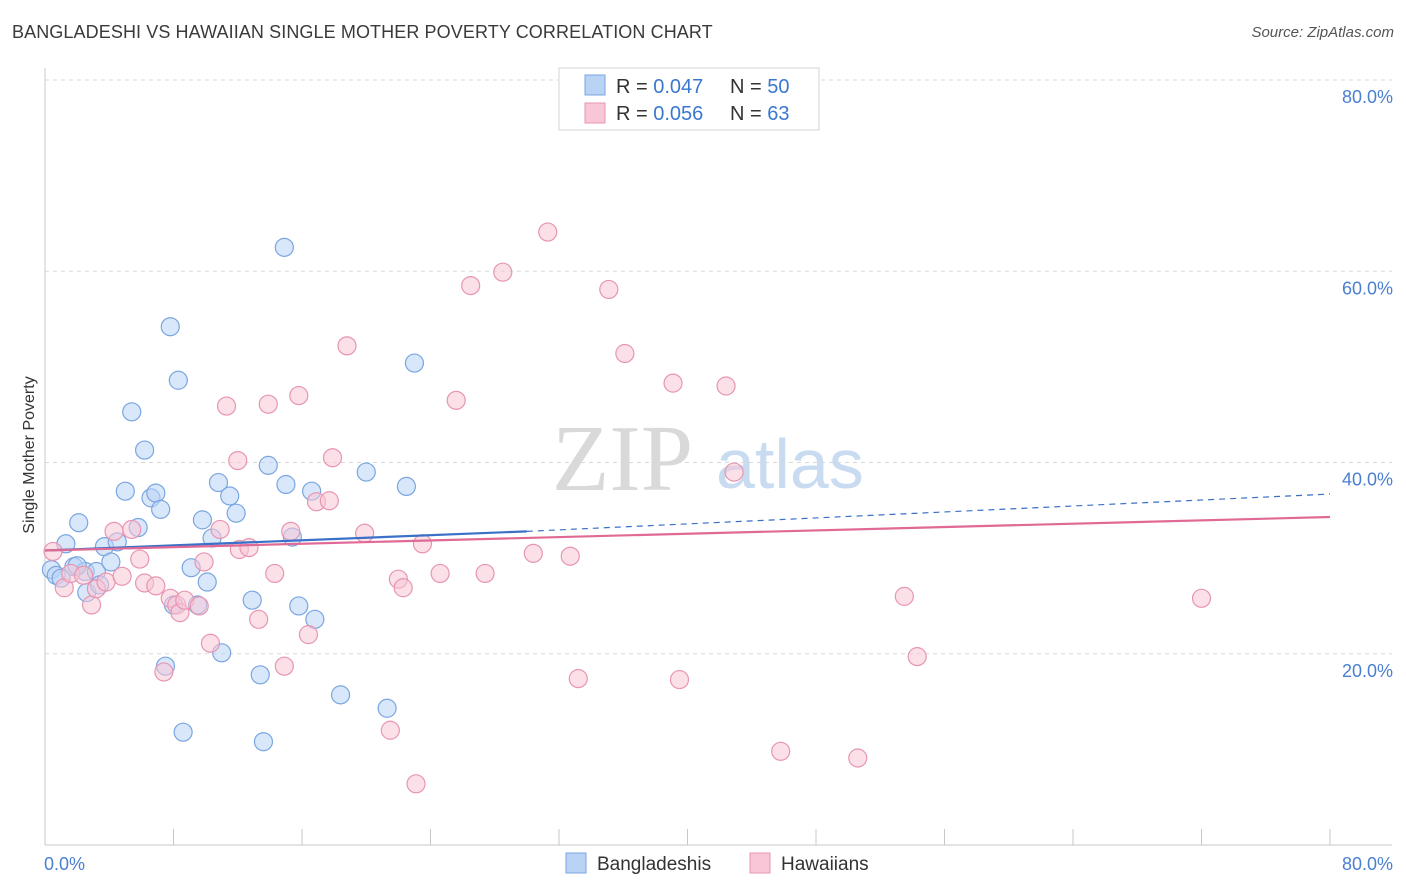 Image resolution: width=1406 pixels, height=892 pixels. What do you see at coordinates (654, 864) in the screenshot?
I see `bottom-legend-label-bangladeshi: Bangladeshis` at bounding box center [654, 864].